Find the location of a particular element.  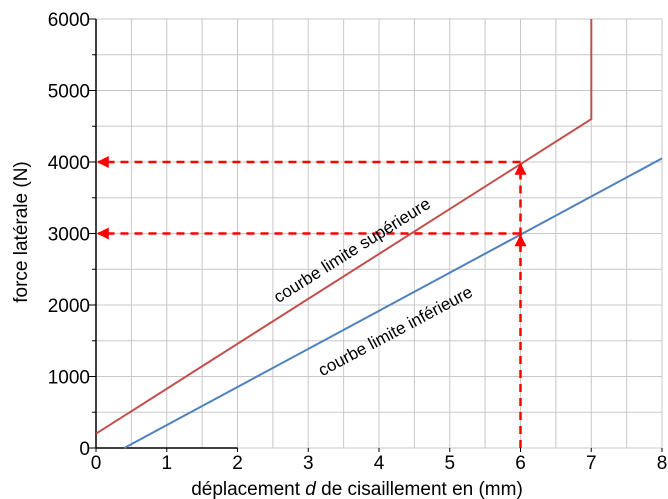

y-tick-label: 4000 is located at coordinates (69, 163).